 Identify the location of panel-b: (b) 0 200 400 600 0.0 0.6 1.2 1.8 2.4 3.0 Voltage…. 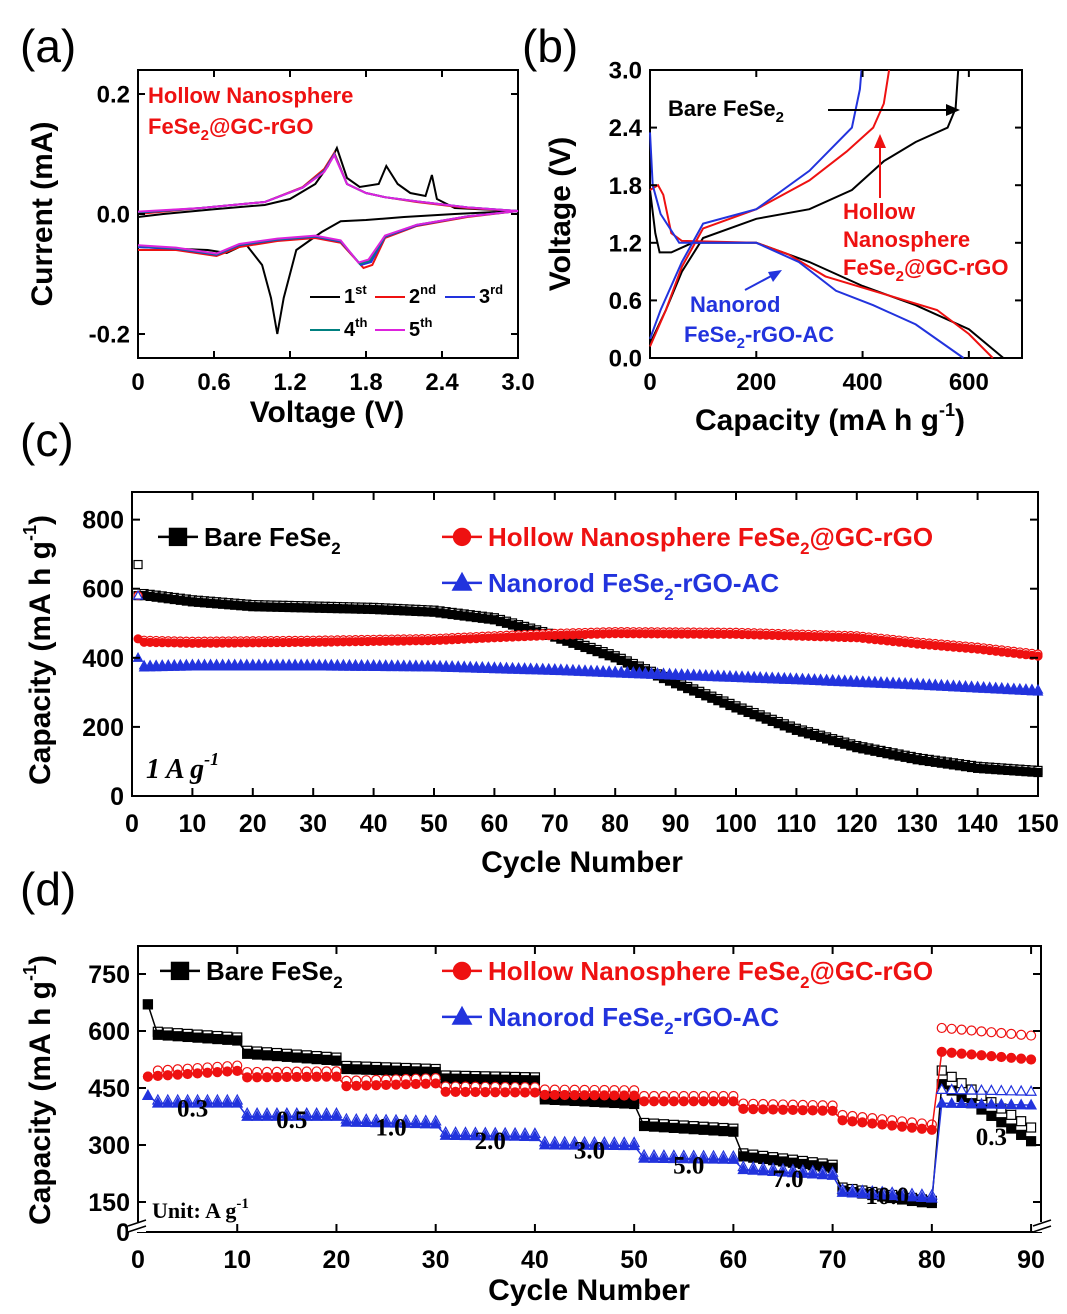
(772, 228).